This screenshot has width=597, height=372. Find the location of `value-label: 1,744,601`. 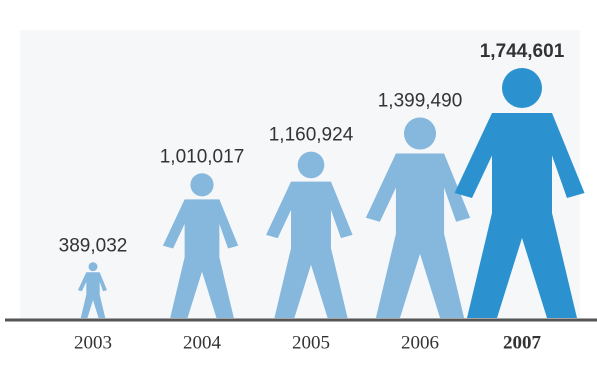

value-label: 1,744,601 is located at coordinates (522, 51).